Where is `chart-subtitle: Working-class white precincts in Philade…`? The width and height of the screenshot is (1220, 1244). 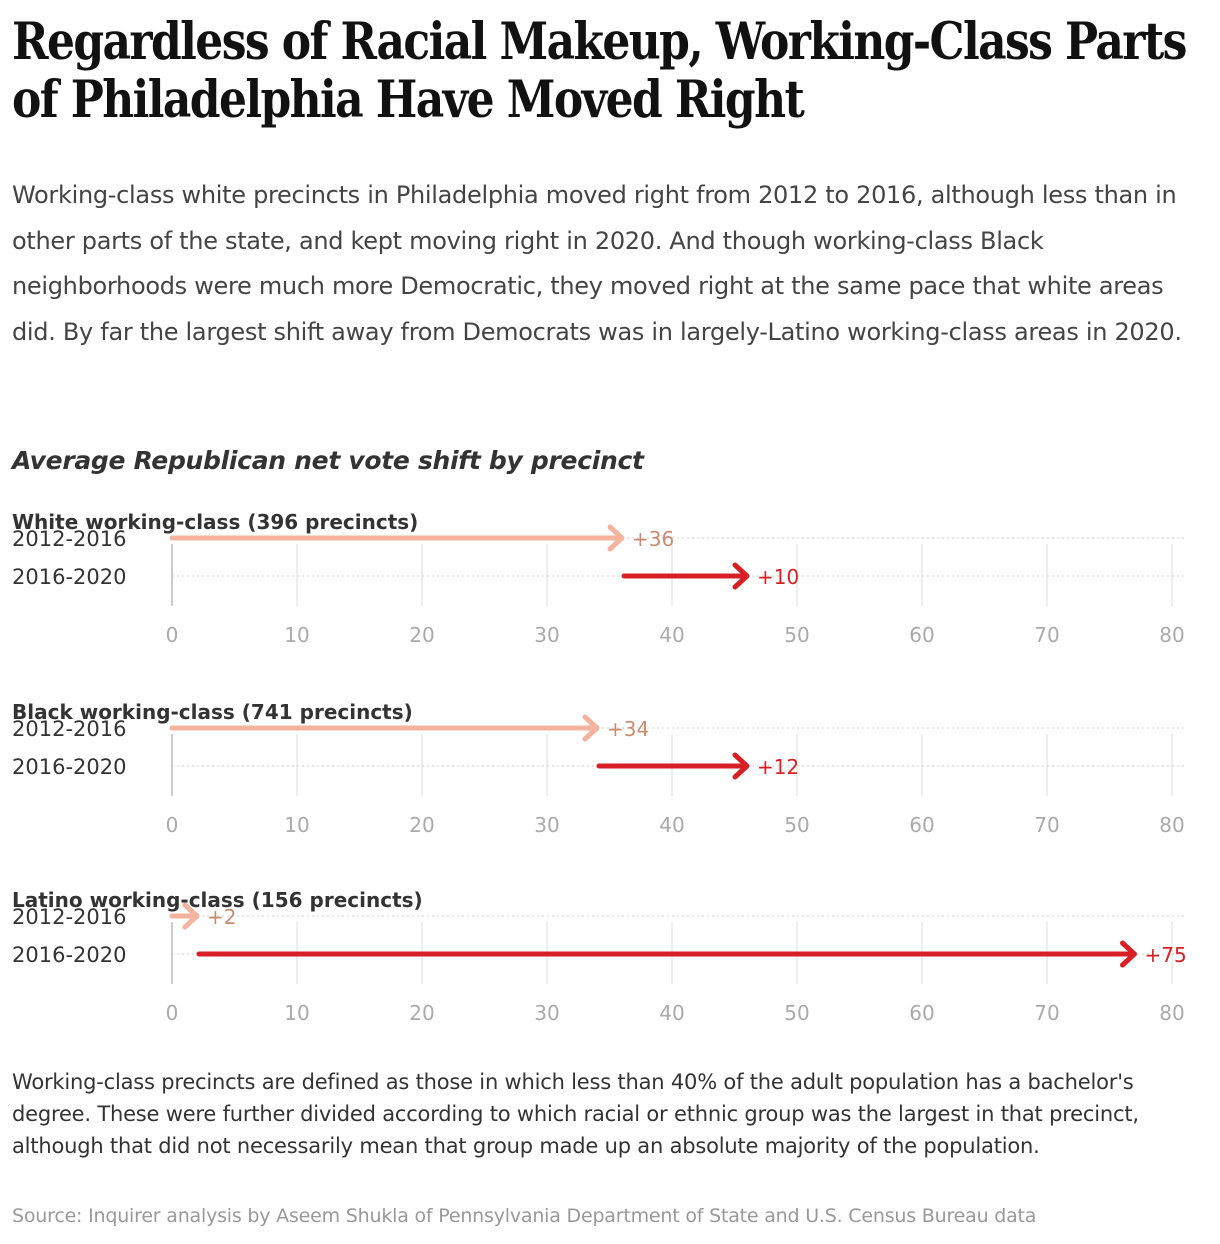
chart-subtitle: Working-class white precincts in Philade… is located at coordinates (597, 263).